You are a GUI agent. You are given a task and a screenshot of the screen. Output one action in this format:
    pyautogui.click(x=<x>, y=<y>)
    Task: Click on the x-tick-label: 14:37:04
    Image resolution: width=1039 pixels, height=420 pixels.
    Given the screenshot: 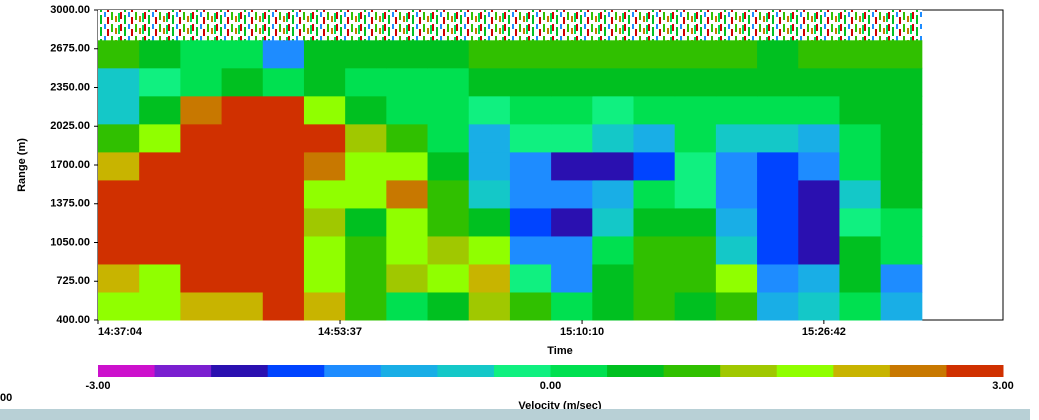 What is the action you would take?
    pyautogui.click(x=120, y=332)
    